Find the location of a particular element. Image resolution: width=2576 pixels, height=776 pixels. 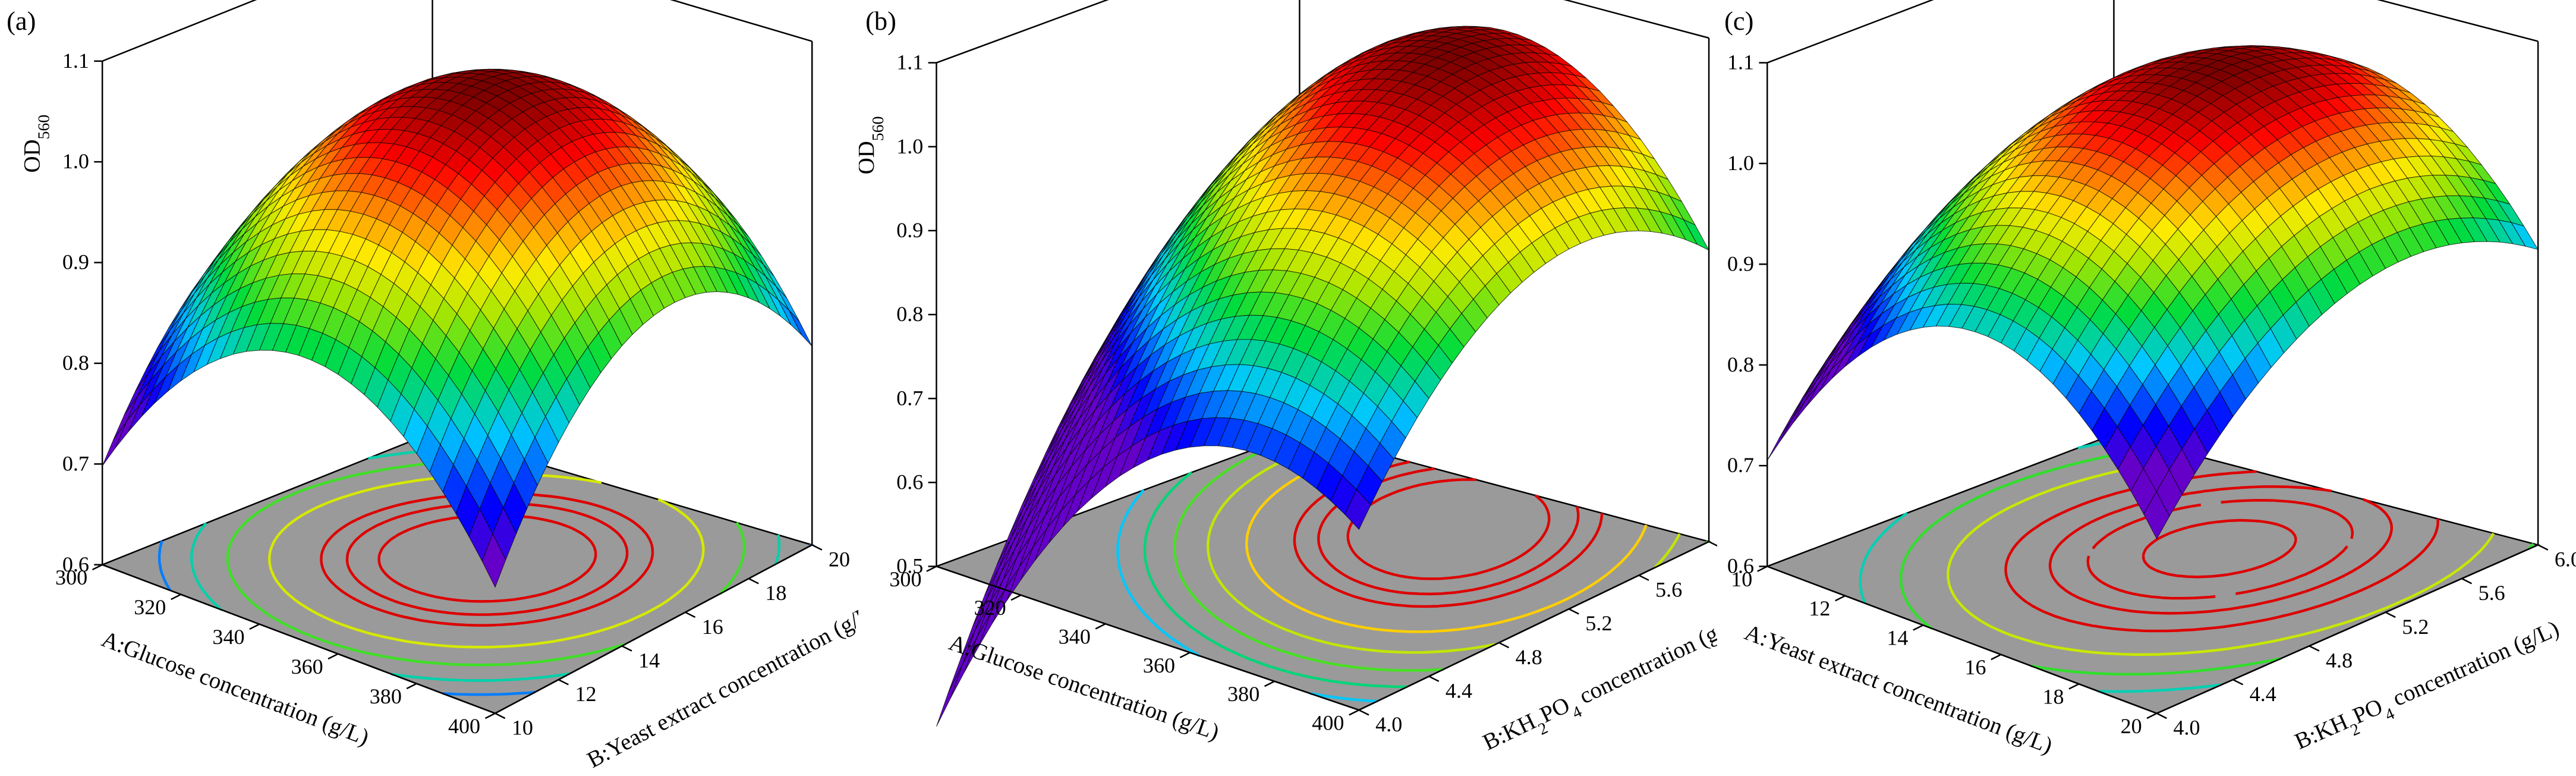

y-tick-label: 5.2 is located at coordinates (2415, 627).